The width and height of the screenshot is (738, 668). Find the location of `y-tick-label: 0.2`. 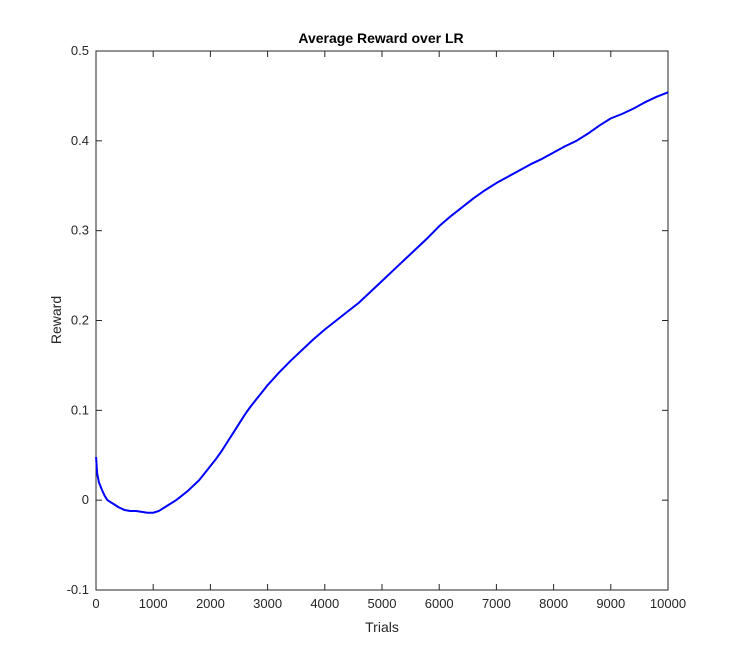

y-tick-label: 0.2 is located at coordinates (80, 320).